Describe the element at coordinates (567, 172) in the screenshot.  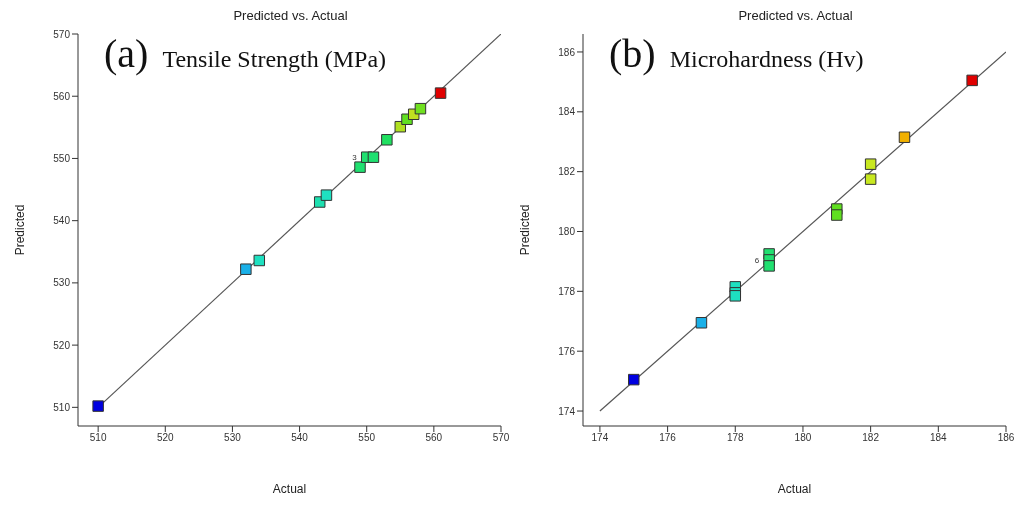
I see `y-tick-label: 182` at that location.